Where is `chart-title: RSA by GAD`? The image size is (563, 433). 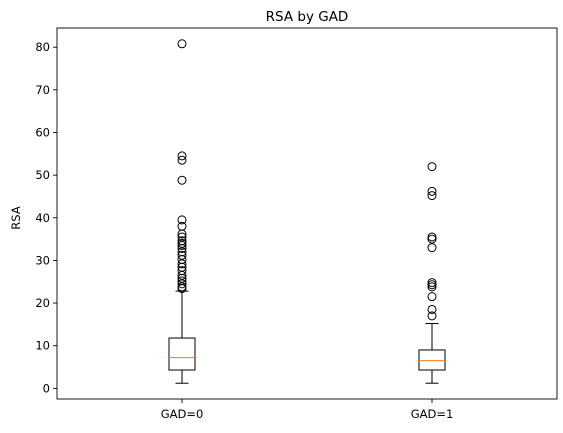 chart-title: RSA by GAD is located at coordinates (307, 17).